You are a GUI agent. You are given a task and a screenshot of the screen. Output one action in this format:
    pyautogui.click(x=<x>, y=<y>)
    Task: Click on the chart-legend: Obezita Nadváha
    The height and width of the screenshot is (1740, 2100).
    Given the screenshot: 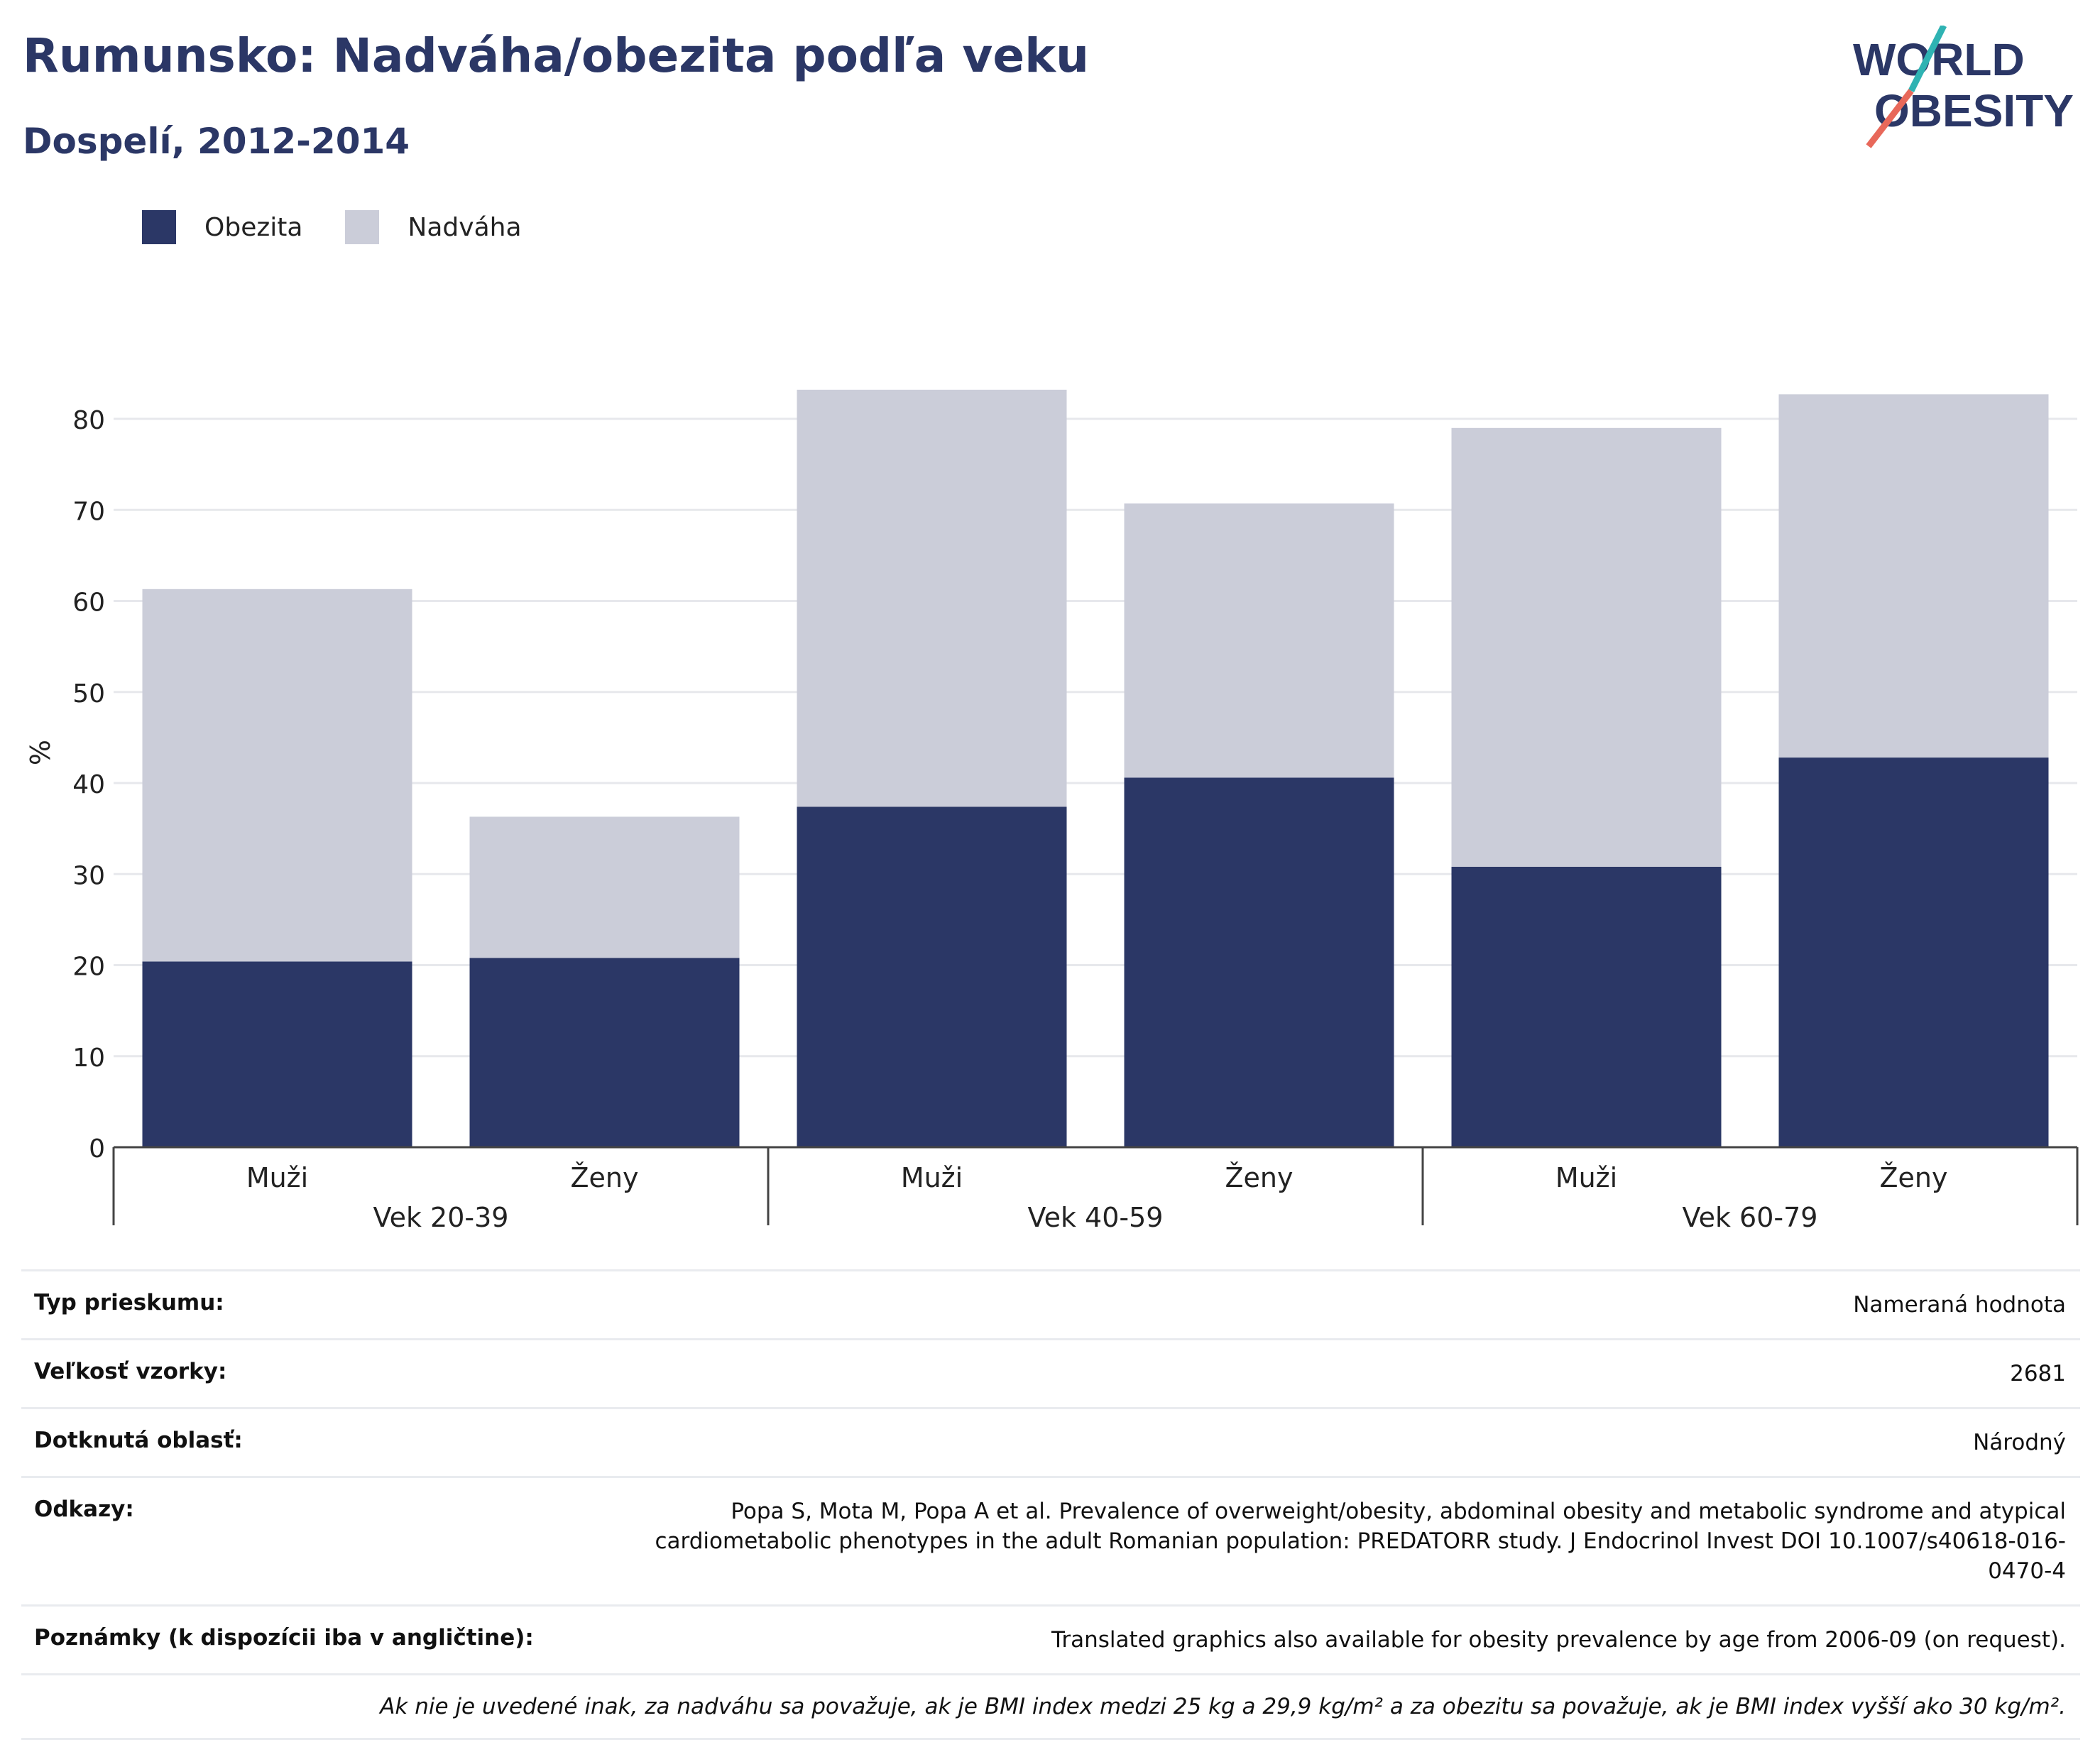 What is the action you would take?
    pyautogui.click(x=353, y=227)
    